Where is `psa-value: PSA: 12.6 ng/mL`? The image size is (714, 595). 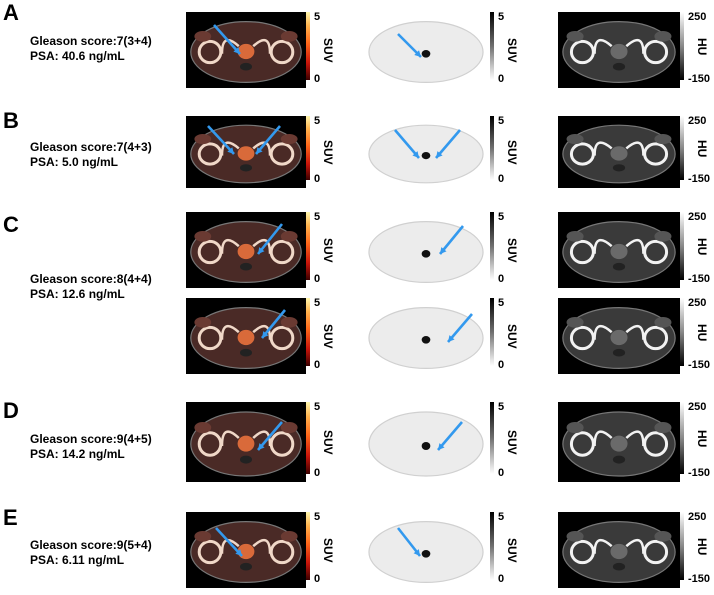 psa-value: PSA: 12.6 ng/mL is located at coordinates (77, 294).